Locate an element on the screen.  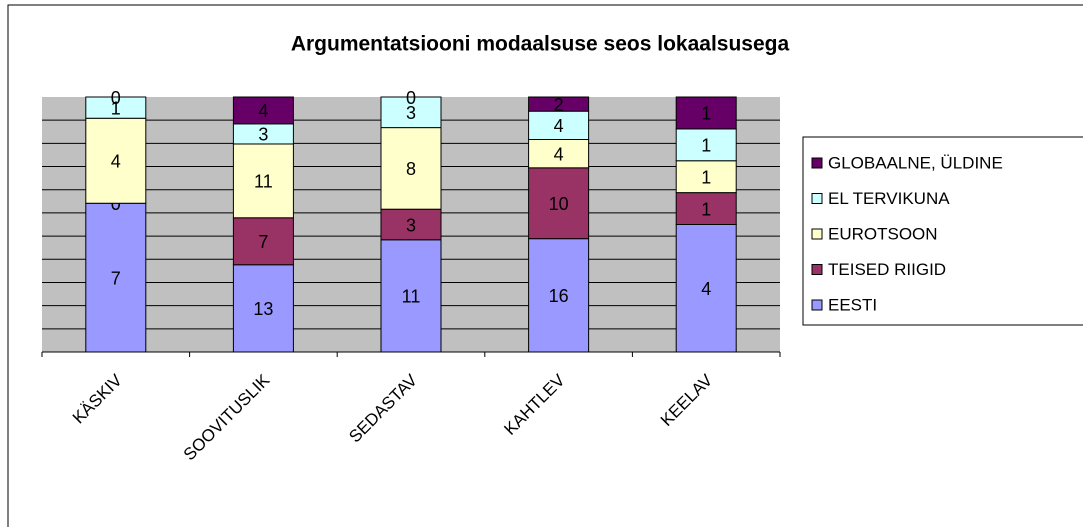
legend-label: EUROTSOON is located at coordinates (883, 233).